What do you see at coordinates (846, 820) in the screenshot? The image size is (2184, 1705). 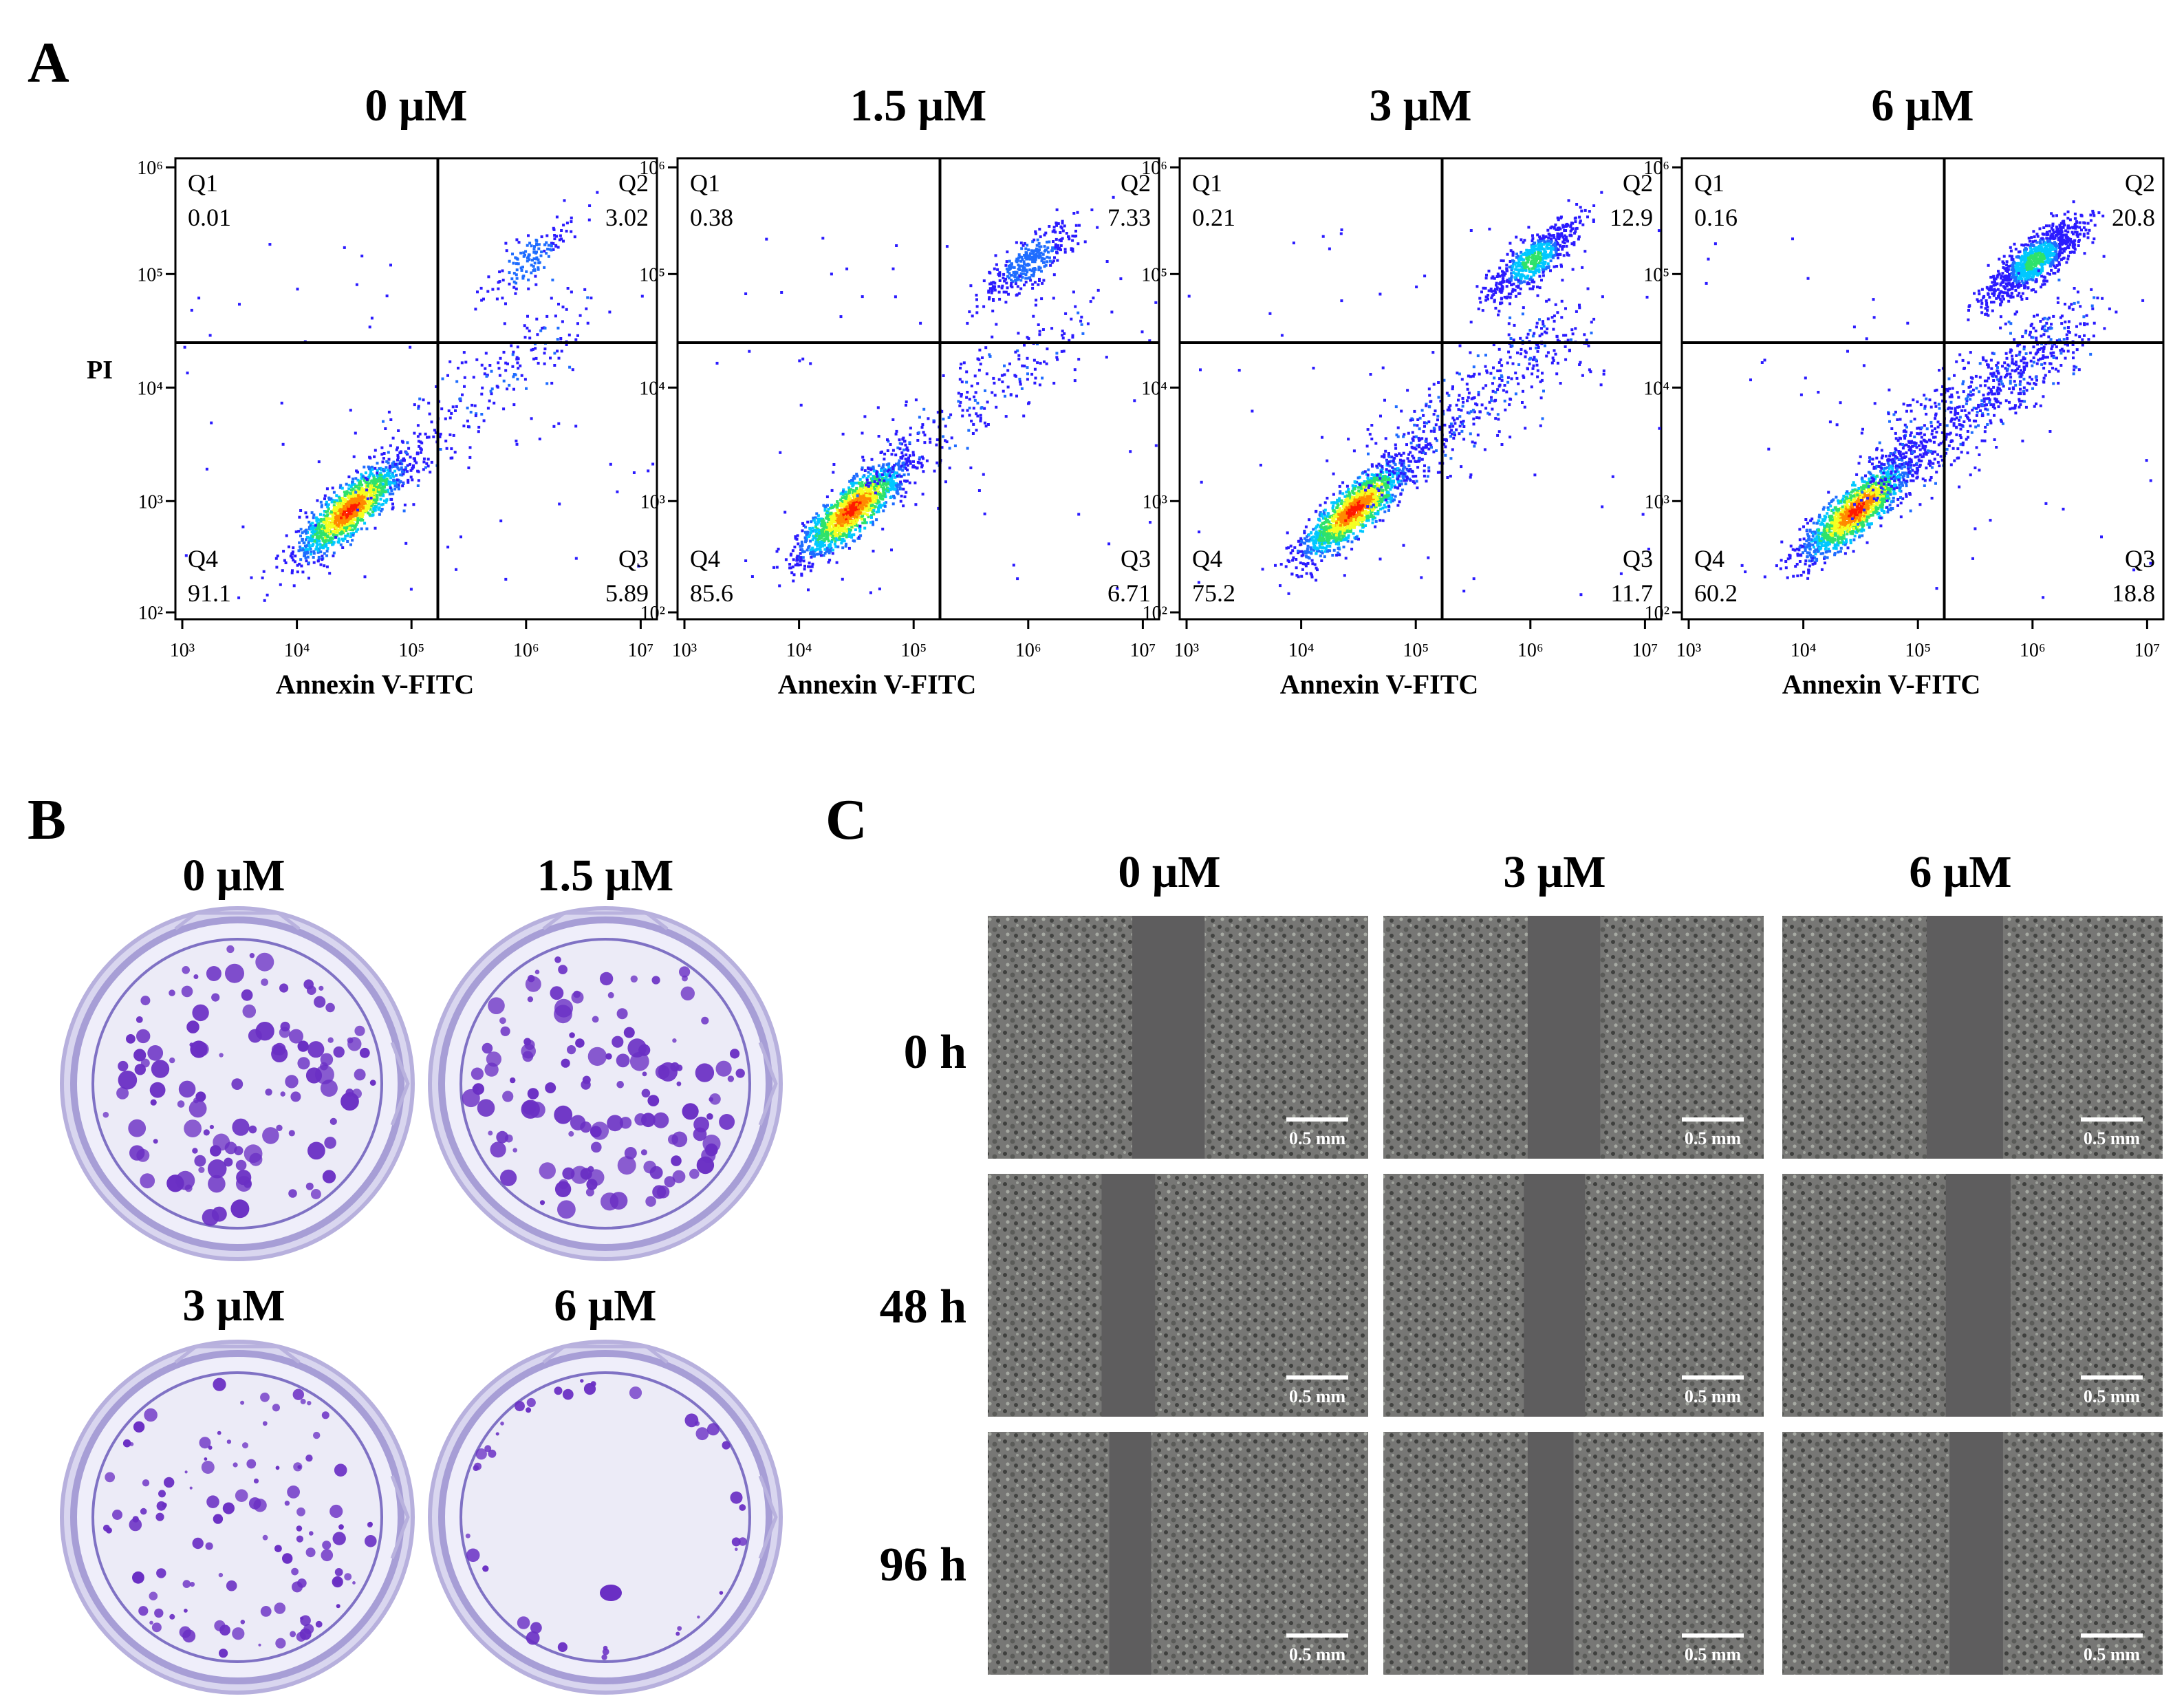 I see `panel-c-letter: C` at bounding box center [846, 820].